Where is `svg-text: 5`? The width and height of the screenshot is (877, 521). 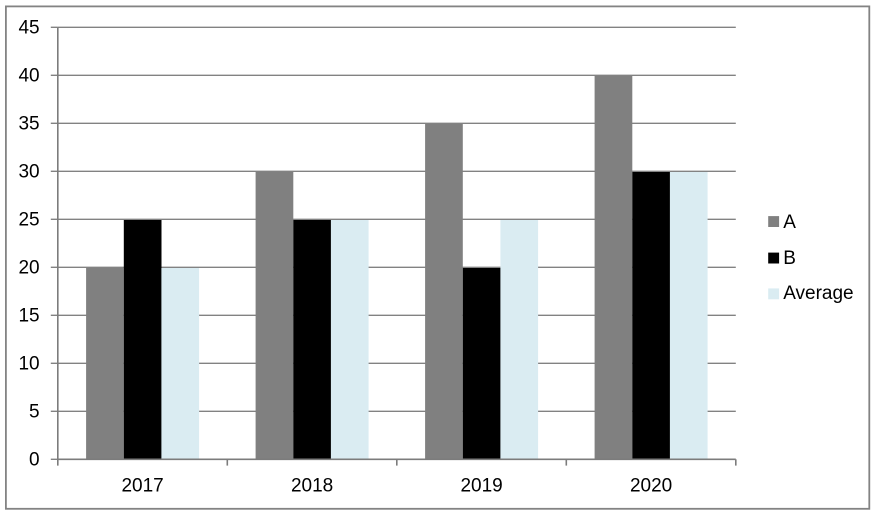 svg-text: 5 is located at coordinates (34, 412).